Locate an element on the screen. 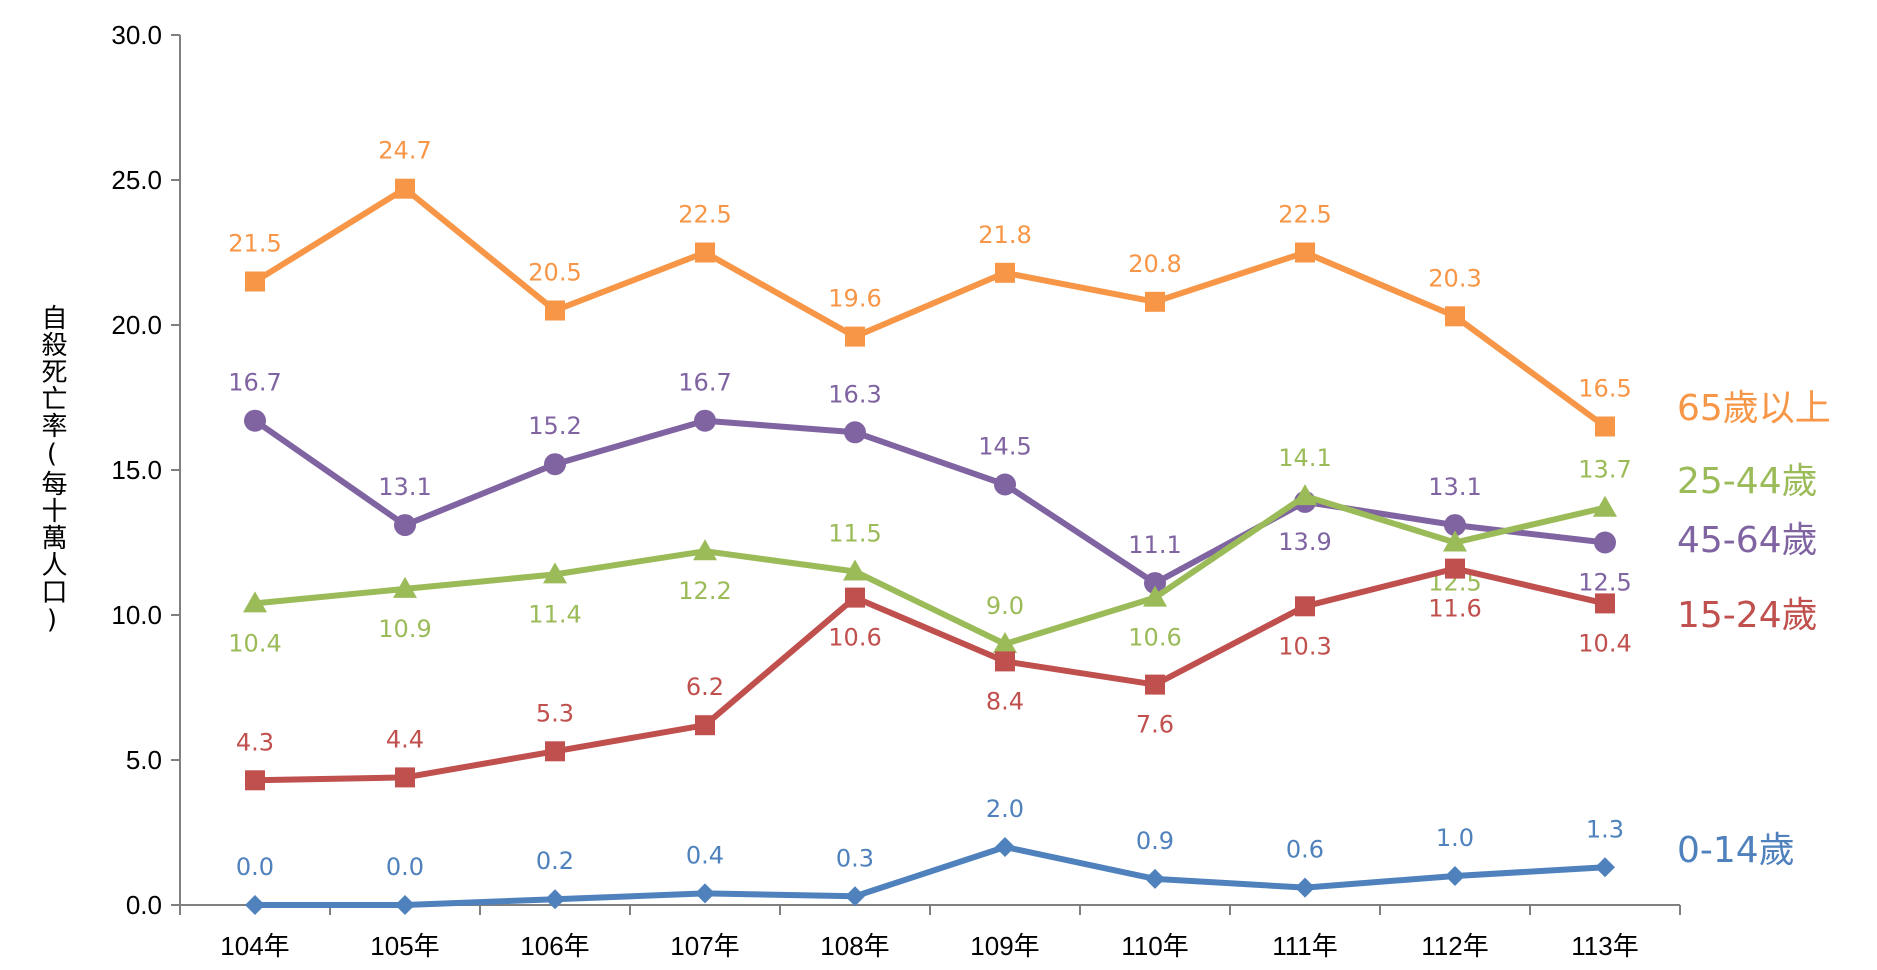  data-label: 0.3 is located at coordinates (855, 858).